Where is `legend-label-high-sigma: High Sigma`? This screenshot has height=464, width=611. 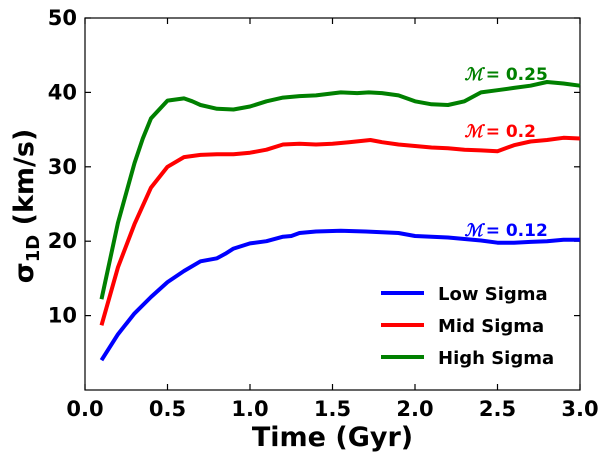 legend-label-high-sigma: High Sigma is located at coordinates (496, 358).